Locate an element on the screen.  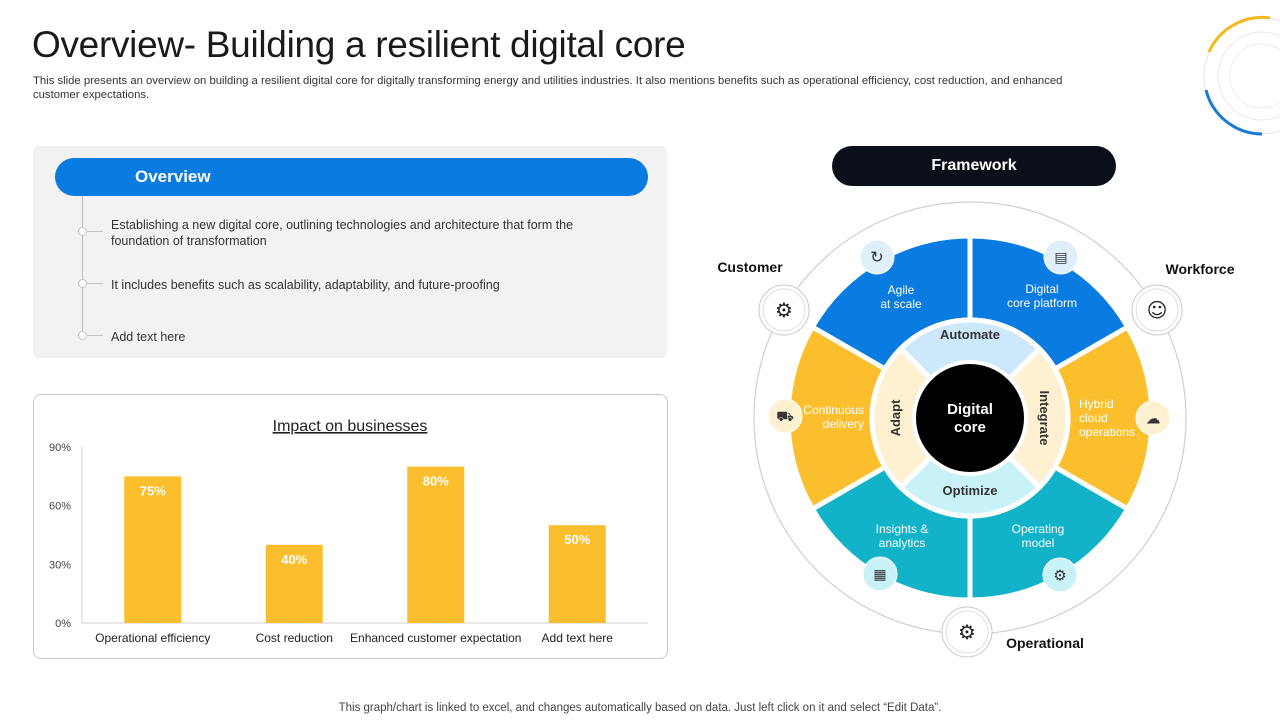
digital-core-center is located at coordinates (970, 418).